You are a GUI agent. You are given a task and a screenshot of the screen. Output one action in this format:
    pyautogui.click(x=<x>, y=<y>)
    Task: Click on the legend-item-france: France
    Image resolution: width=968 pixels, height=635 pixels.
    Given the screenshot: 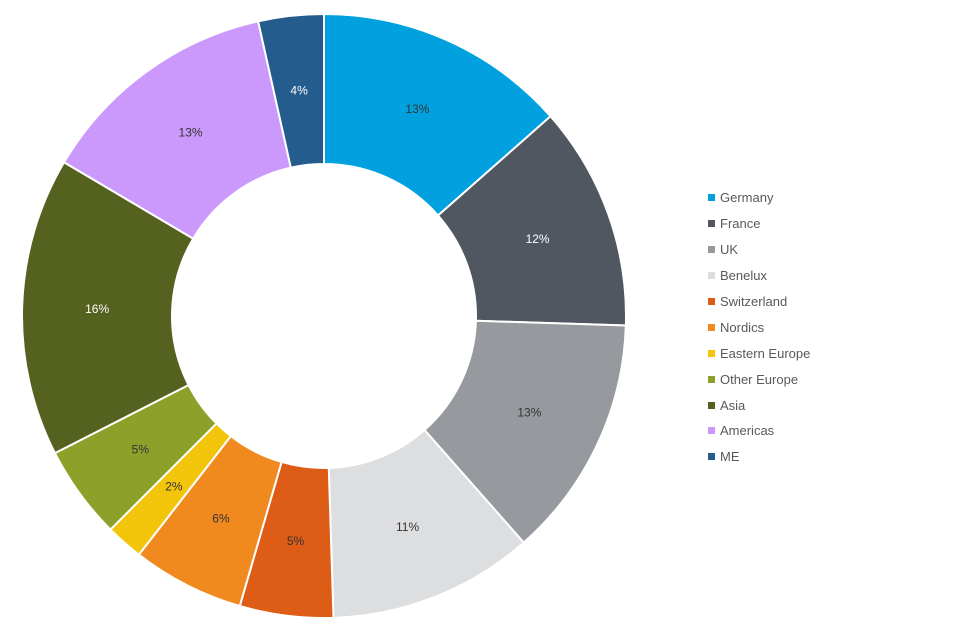 What is the action you would take?
    pyautogui.click(x=759, y=224)
    